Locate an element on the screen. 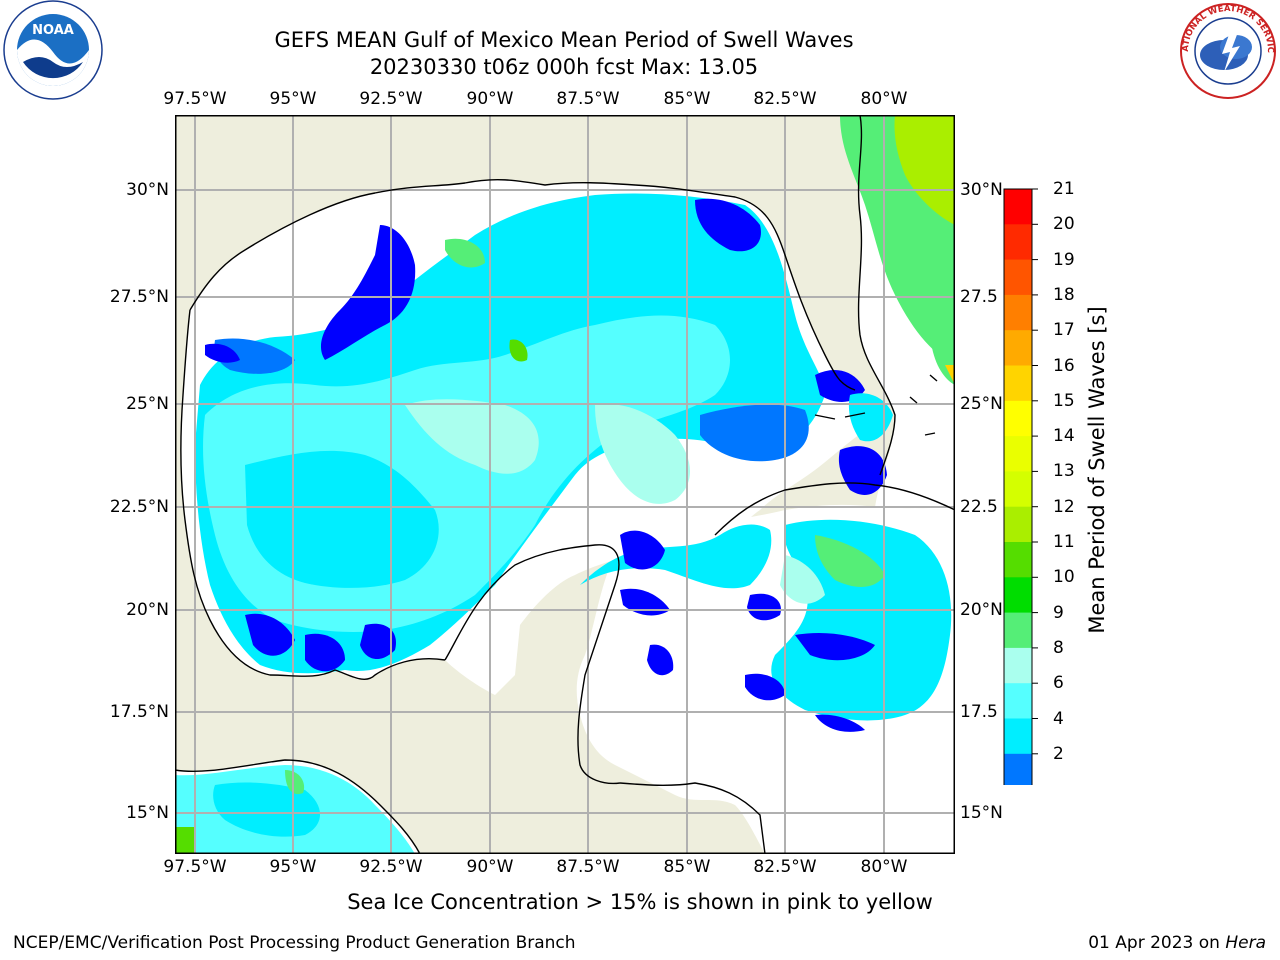 This screenshot has height=960, width=1280. noaa-logo-text: NOAA is located at coordinates (53, 30).